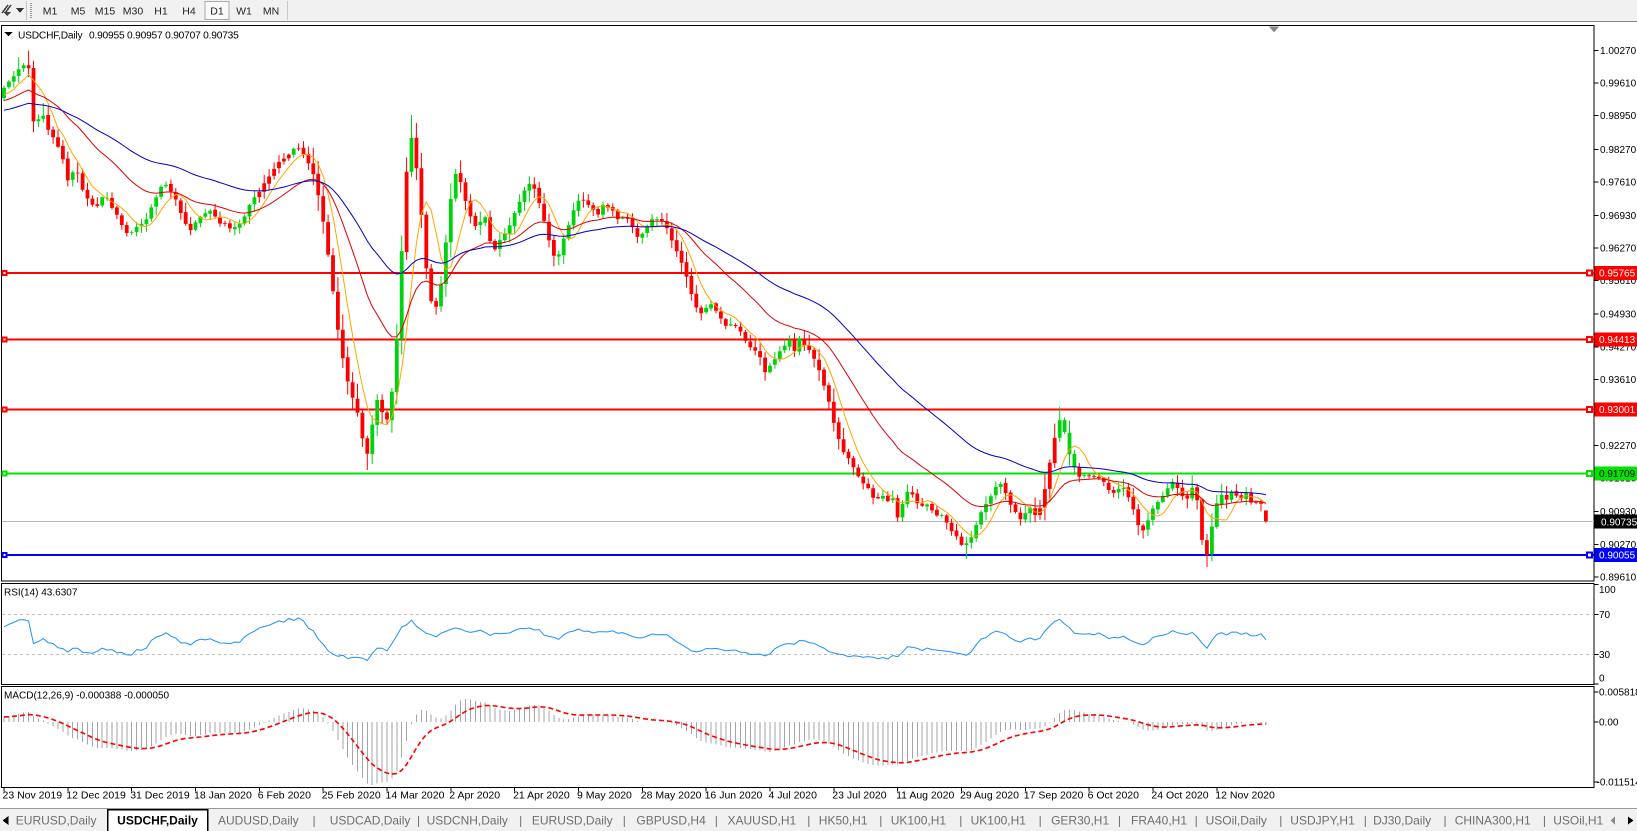 This screenshot has width=1637, height=831. I want to click on svg-text:MACD(12,26,9) -0.000388 -0.000: MACD(12,26,9) -0.000388 -0.000050, so click(87, 696).